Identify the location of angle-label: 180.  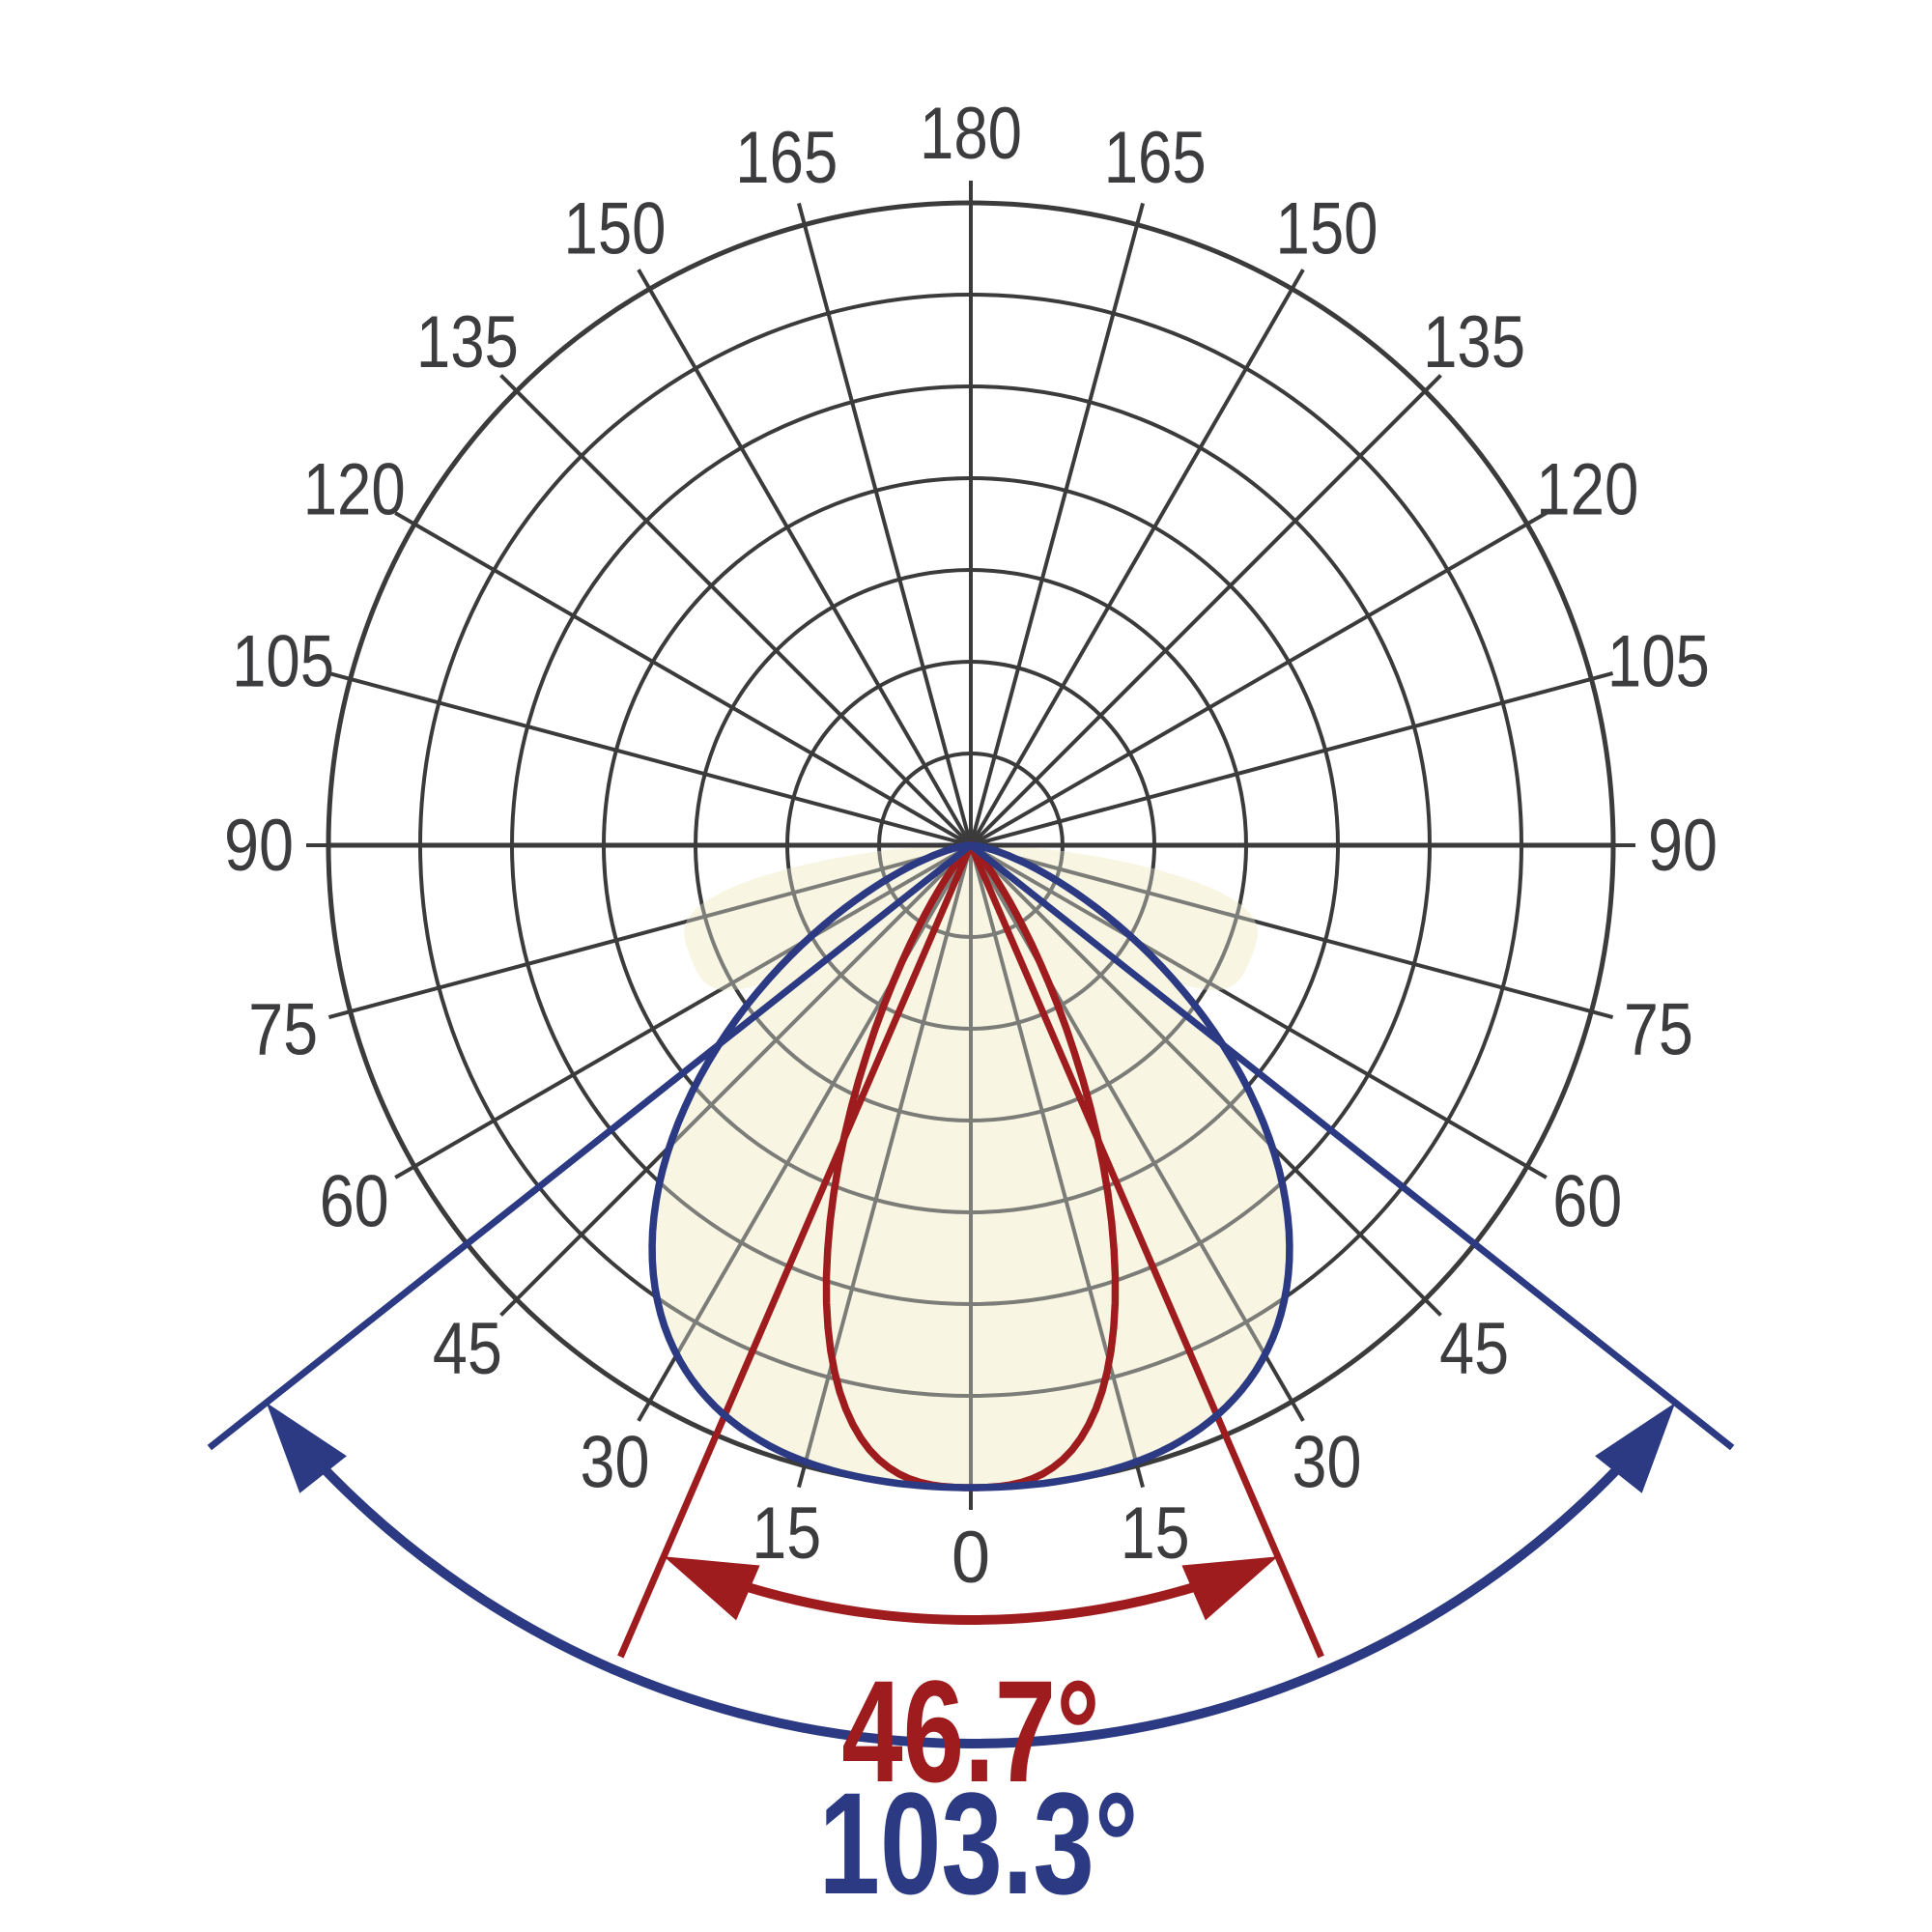
(971, 134).